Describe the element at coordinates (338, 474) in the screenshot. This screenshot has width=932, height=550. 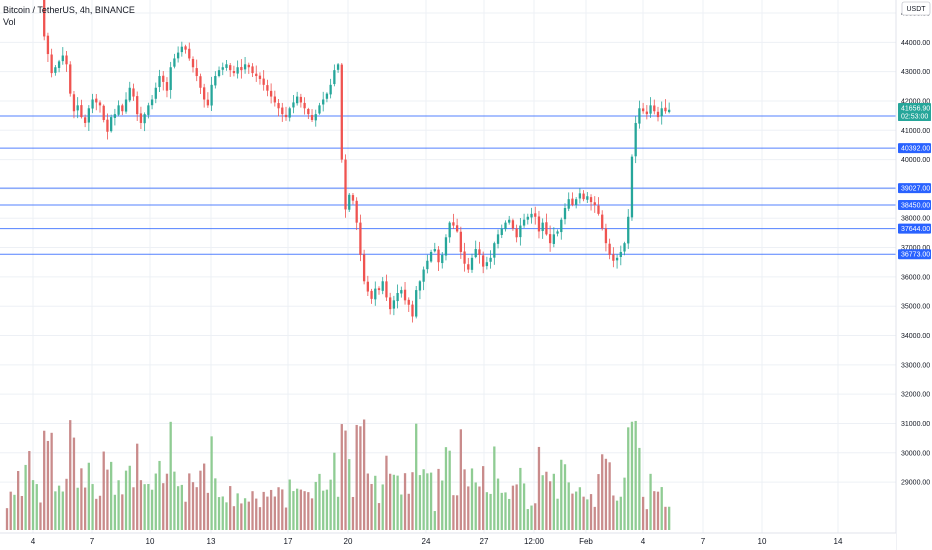
I see `volume-bars` at that location.